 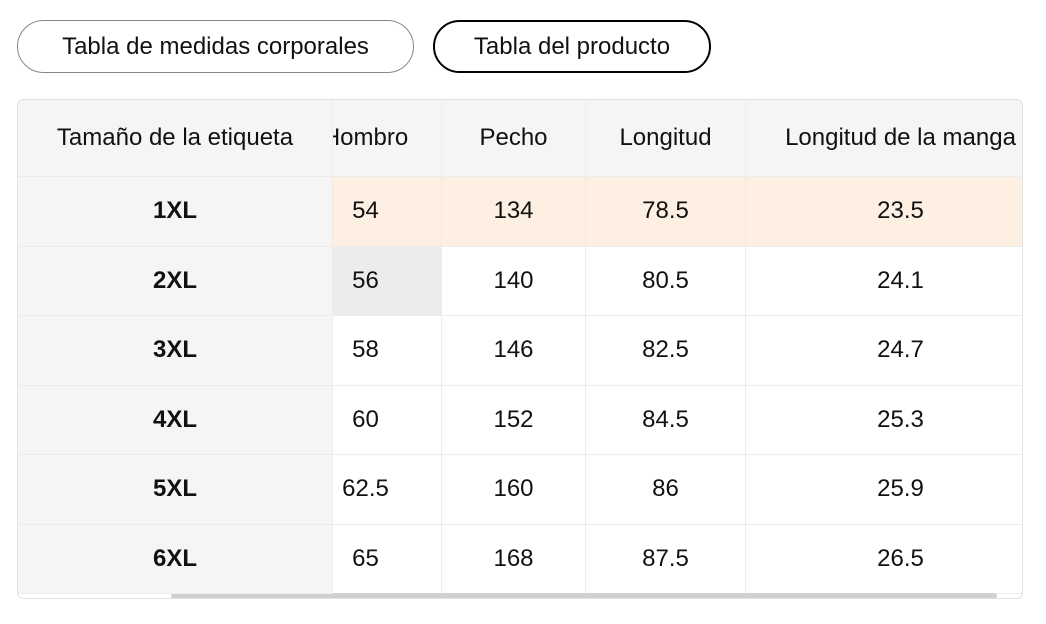 What do you see at coordinates (387, 212) in the screenshot?
I see `table-cell: 54` at bounding box center [387, 212].